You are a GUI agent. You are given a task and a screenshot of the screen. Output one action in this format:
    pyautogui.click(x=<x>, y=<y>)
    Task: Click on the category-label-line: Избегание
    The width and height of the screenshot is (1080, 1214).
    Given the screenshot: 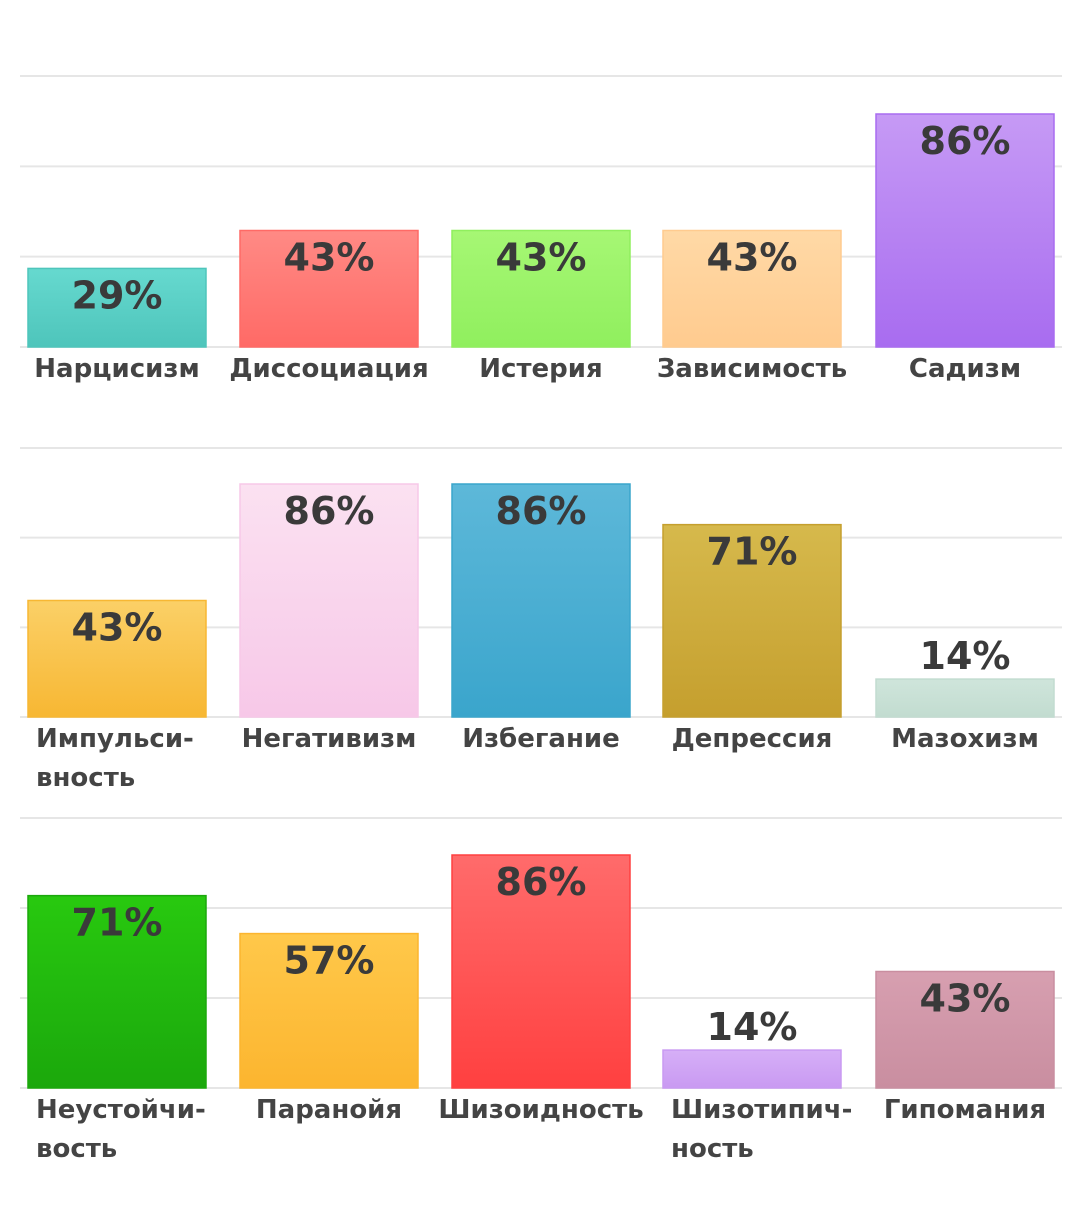 What is the action you would take?
    pyautogui.click(x=541, y=739)
    